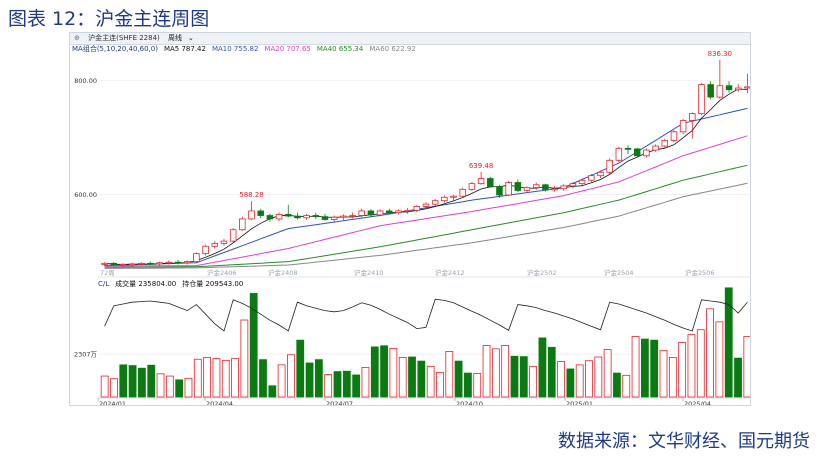 This screenshot has width=820, height=459. I want to click on ma-legend-item: MA60 622.92, so click(392, 49).